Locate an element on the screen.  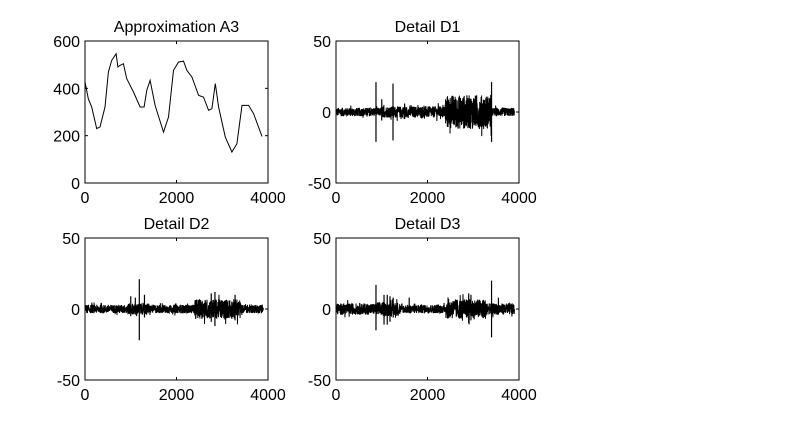
subplot-title: Detail D3 is located at coordinates (428, 224).